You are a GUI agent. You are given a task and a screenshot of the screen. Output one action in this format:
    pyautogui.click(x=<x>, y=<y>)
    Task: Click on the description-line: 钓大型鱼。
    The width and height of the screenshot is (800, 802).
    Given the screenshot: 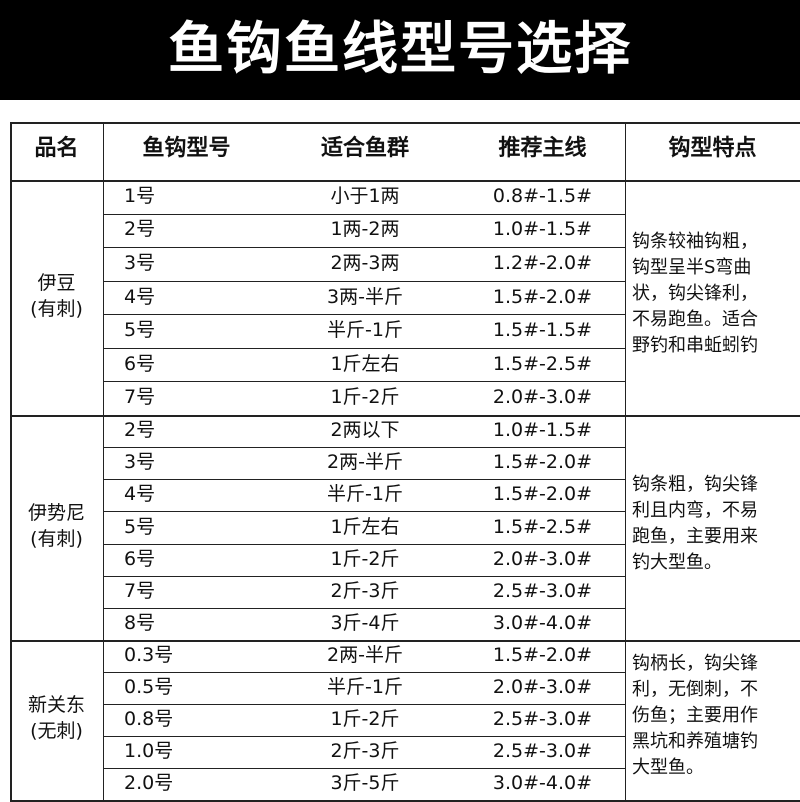 What is the action you would take?
    pyautogui.click(x=677, y=562)
    